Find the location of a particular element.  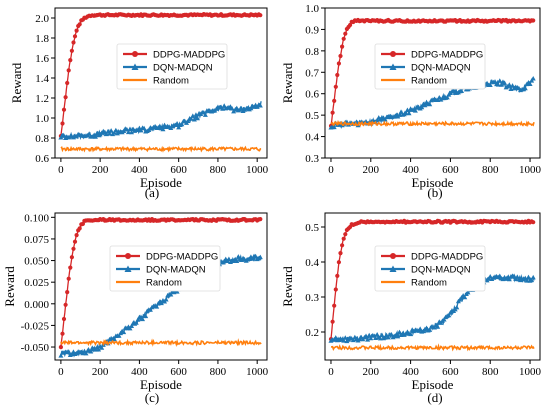

y-tick-label: 0.000 is located at coordinates (36, 305).